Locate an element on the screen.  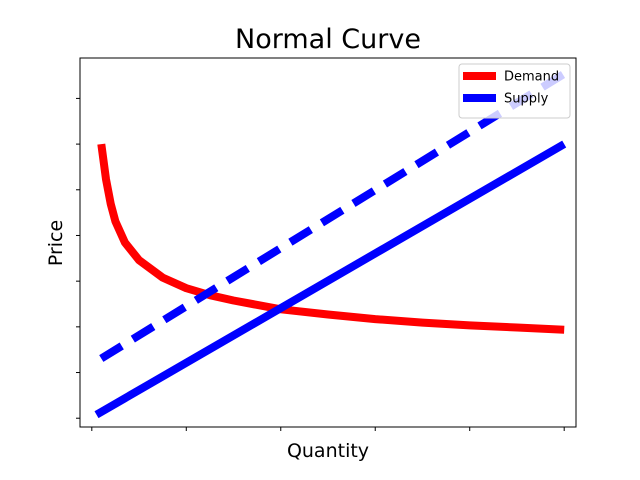
legend-label-supply: Supply is located at coordinates (526, 99).